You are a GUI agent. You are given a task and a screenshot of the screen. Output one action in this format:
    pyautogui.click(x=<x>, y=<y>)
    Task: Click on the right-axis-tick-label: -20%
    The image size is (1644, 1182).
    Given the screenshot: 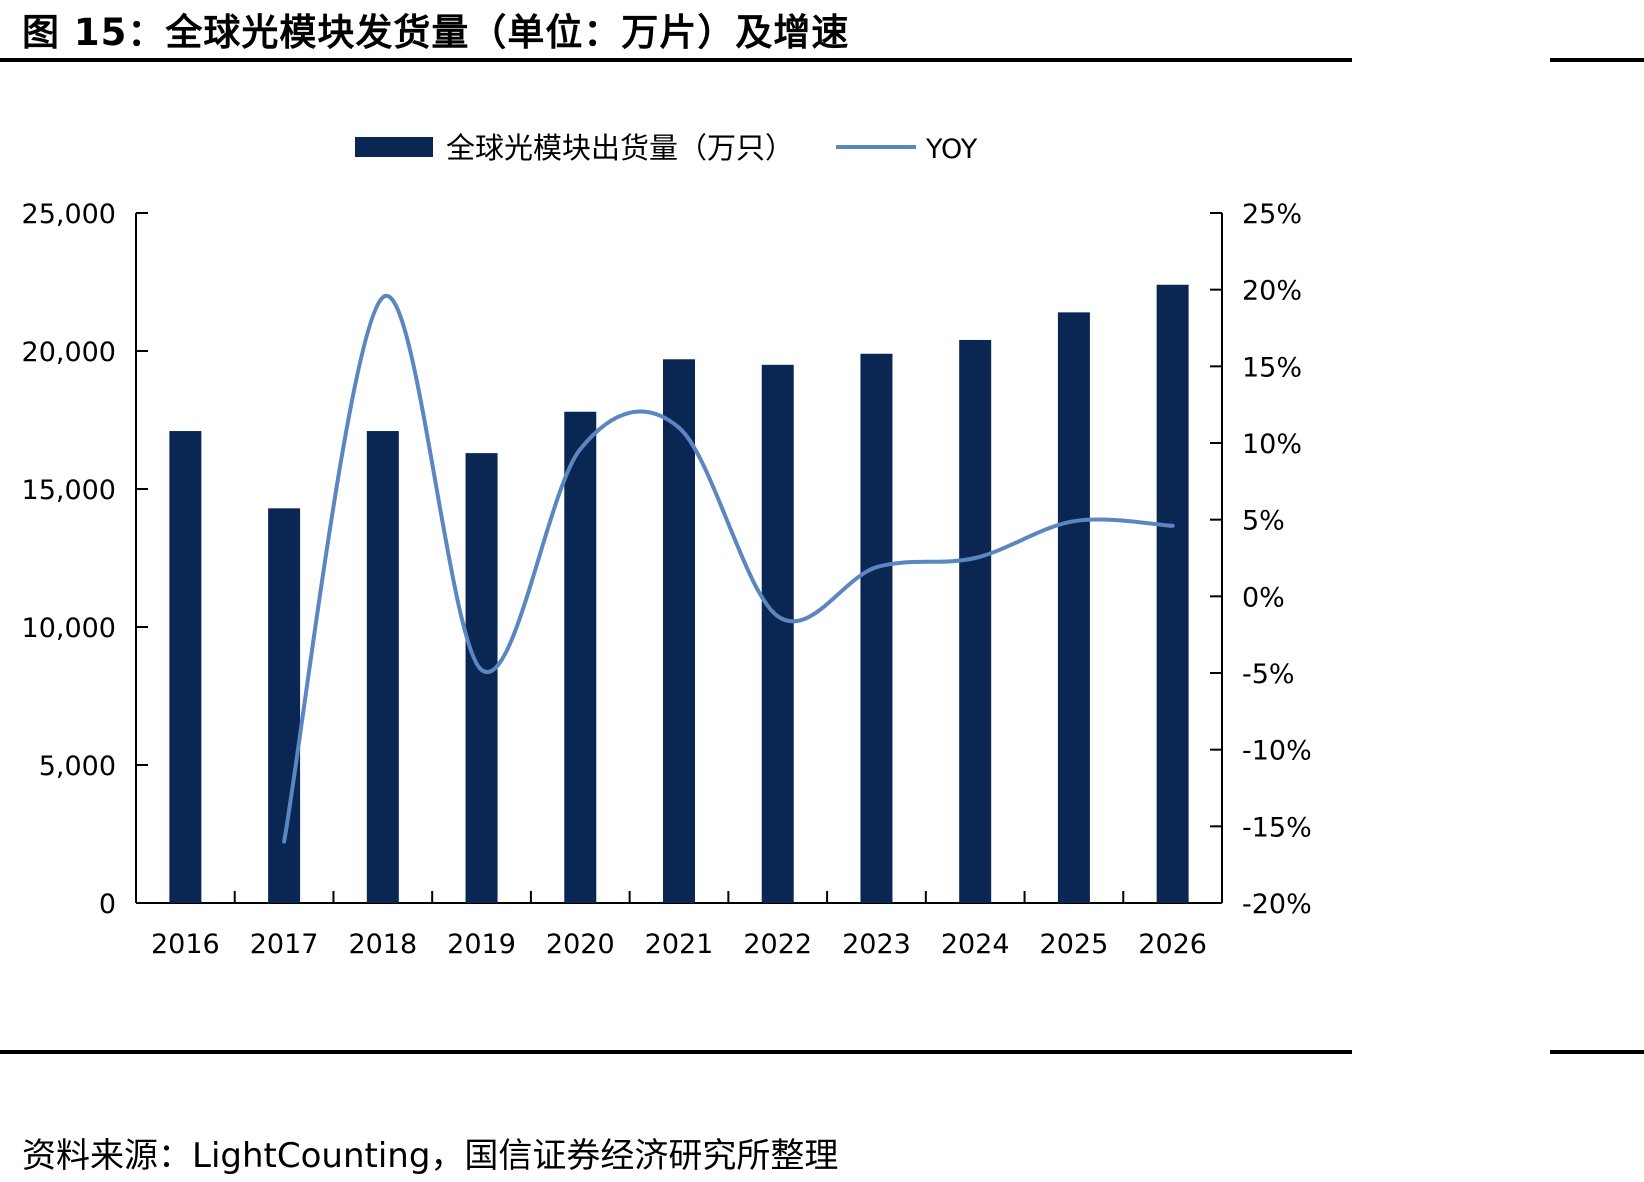 What is the action you would take?
    pyautogui.click(x=1277, y=904)
    